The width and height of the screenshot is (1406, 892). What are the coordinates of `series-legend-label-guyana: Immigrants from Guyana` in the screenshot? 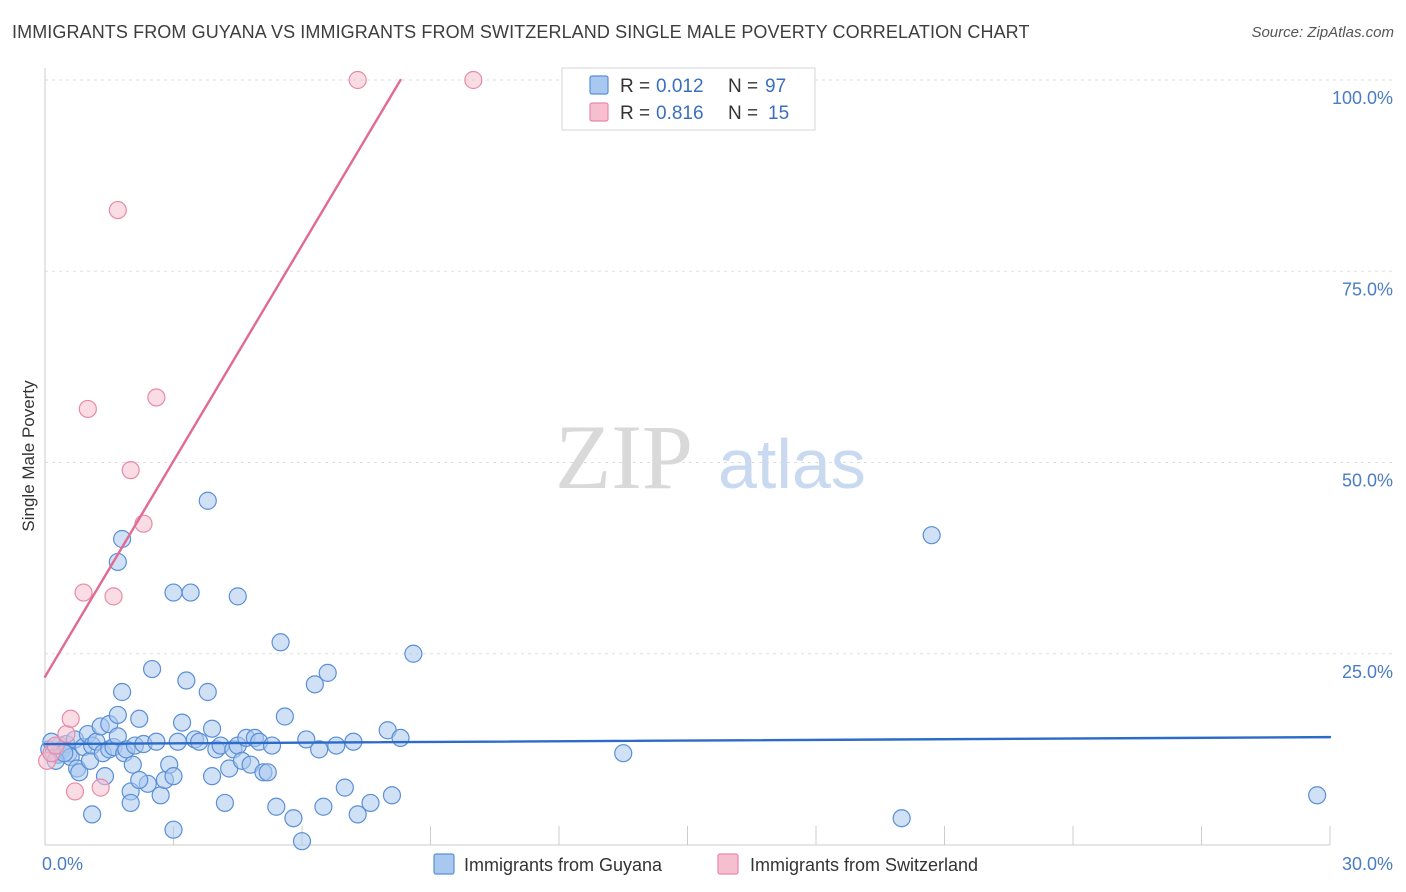 It's located at (563, 865).